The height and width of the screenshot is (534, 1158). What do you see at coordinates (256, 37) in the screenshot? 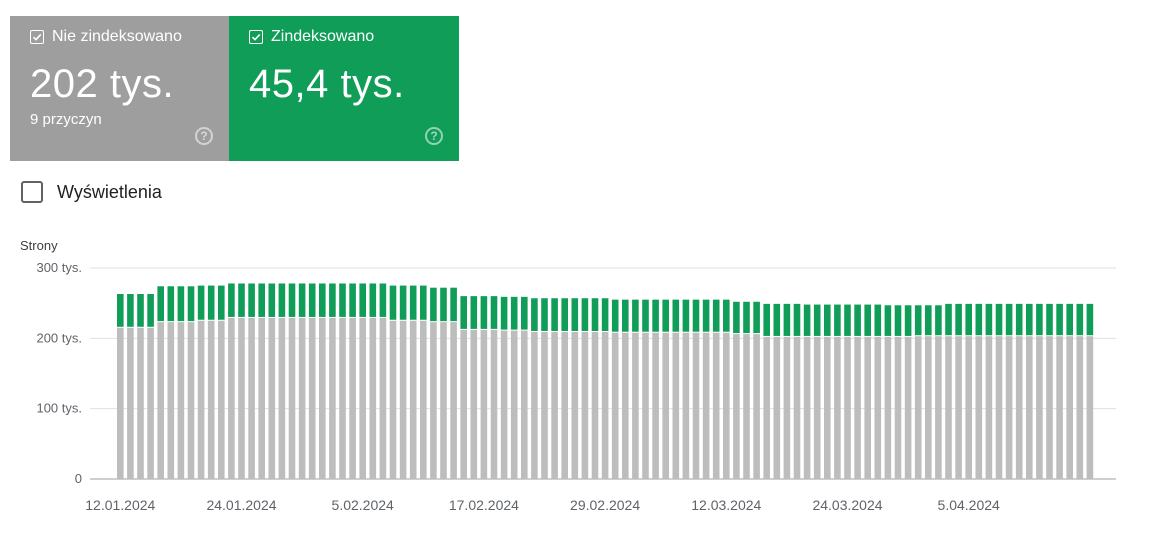
I see `checkbox-checked-icon` at bounding box center [256, 37].